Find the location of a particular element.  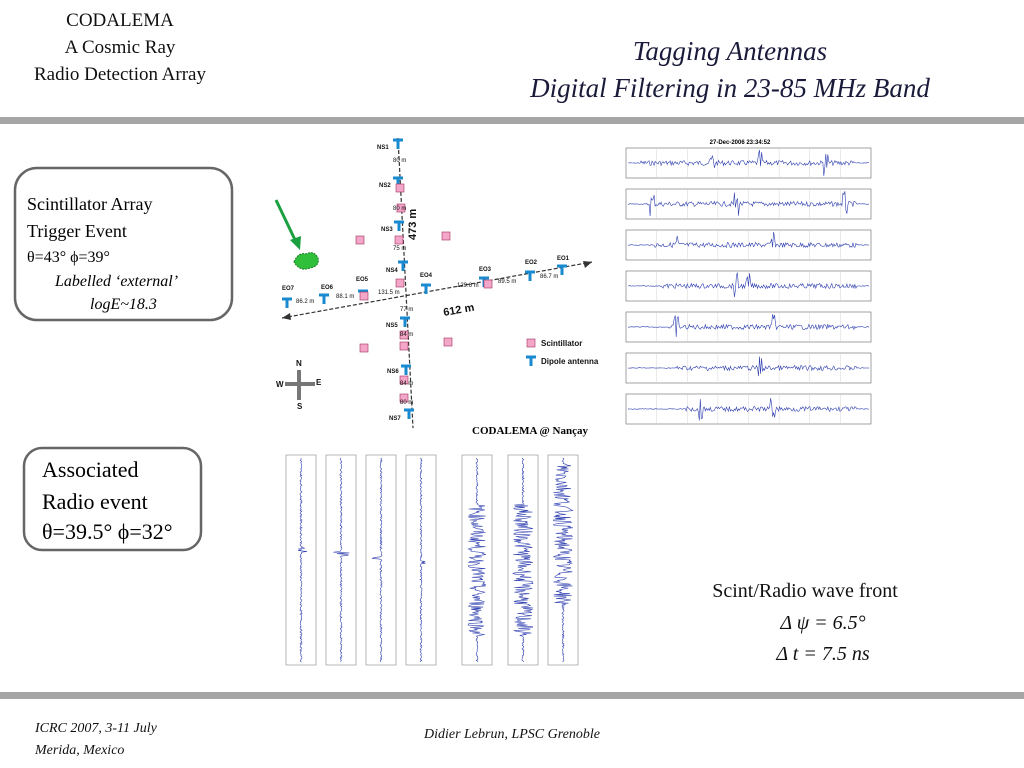

callout-box is located at coordinates (112, 499).